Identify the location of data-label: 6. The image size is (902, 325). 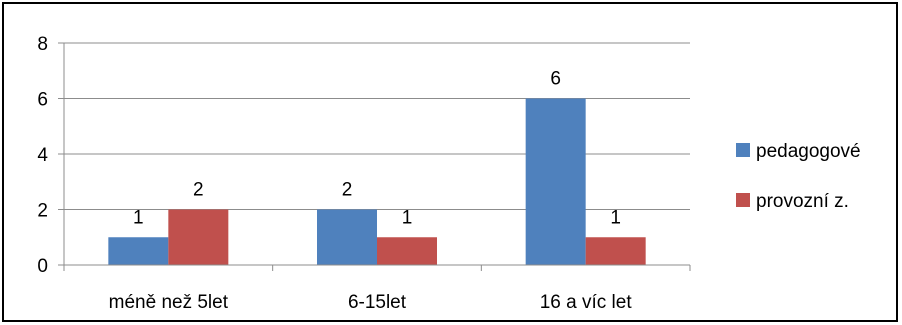
(555, 79).